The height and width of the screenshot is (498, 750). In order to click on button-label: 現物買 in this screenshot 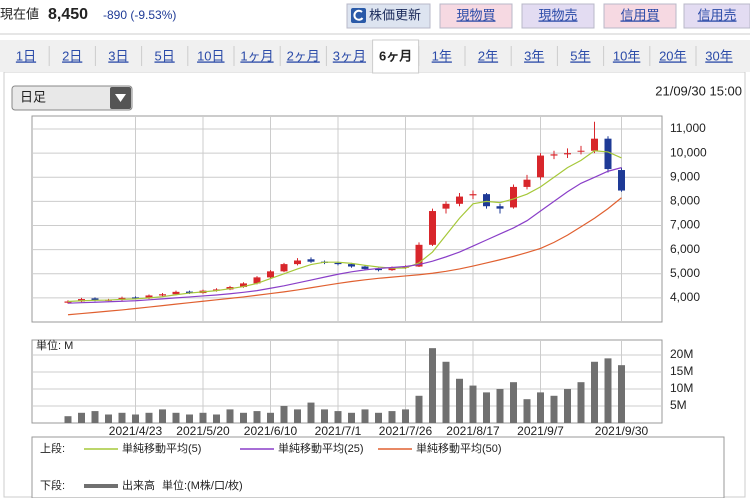, I will do `click(475, 14)`.